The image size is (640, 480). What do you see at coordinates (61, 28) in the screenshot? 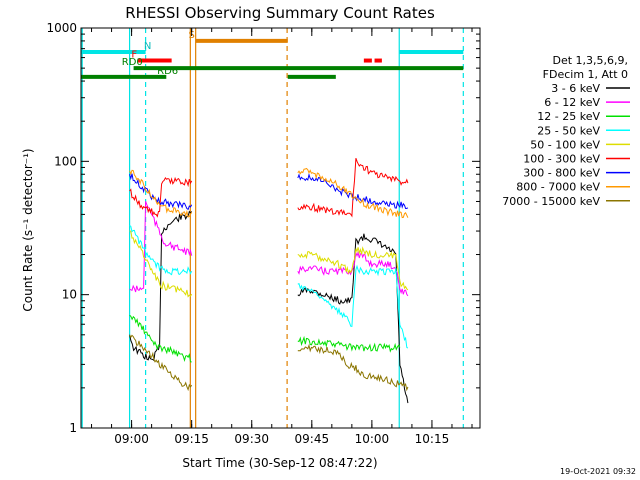
I see `y-tick-label: 1000` at bounding box center [61, 28].